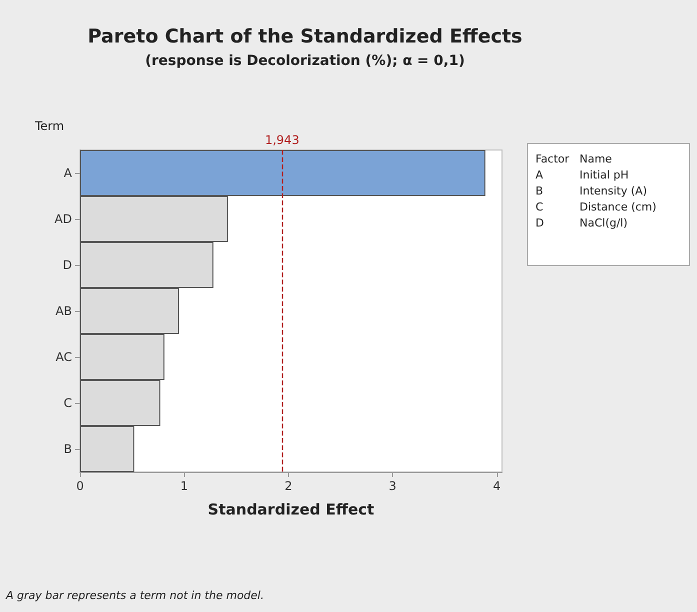 The image size is (697, 612). I want to click on text: Name, so click(596, 159).